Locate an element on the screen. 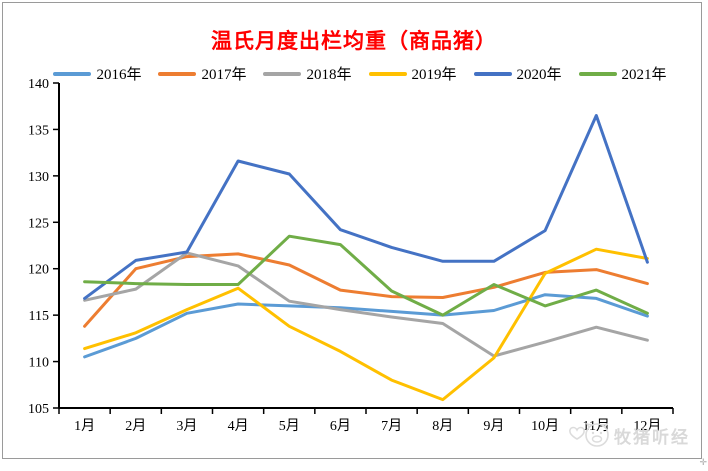 This screenshot has width=708, height=471. legend-item-2019: 2019年 is located at coordinates (412, 73).